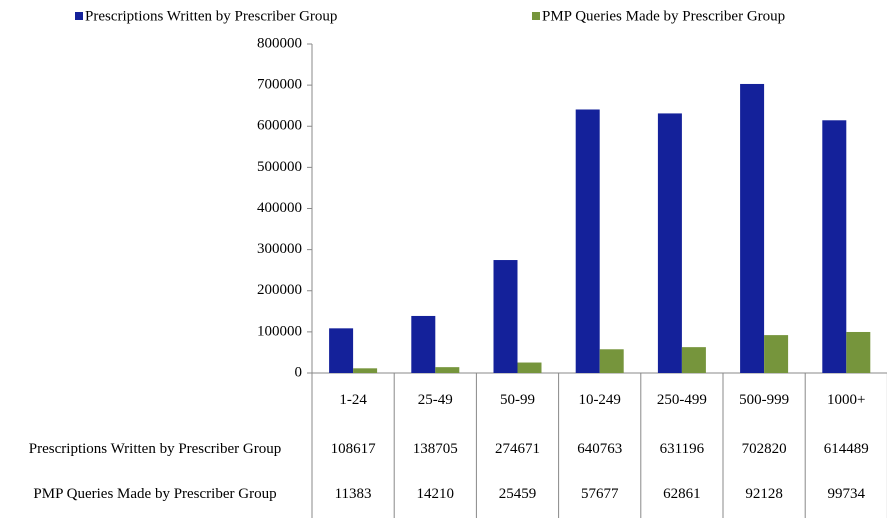 This screenshot has width=887, height=518. I want to click on y-tick-label: 200000, so click(279, 290).